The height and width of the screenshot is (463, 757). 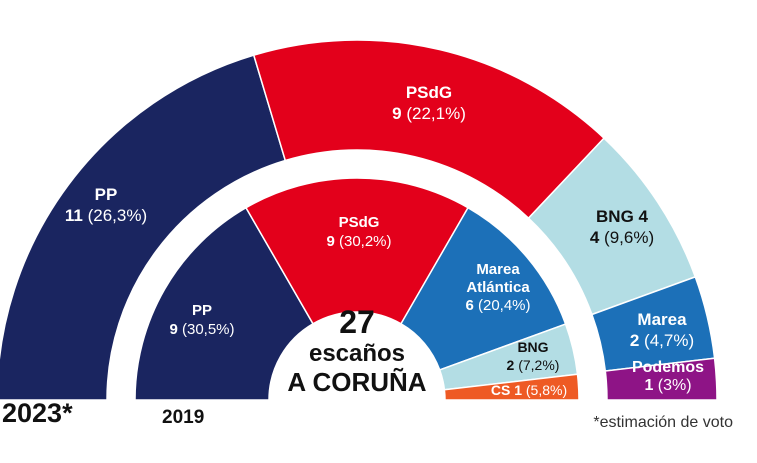 I want to click on label-2023-psdg-value: 9 (22,1%), so click(x=429, y=113).